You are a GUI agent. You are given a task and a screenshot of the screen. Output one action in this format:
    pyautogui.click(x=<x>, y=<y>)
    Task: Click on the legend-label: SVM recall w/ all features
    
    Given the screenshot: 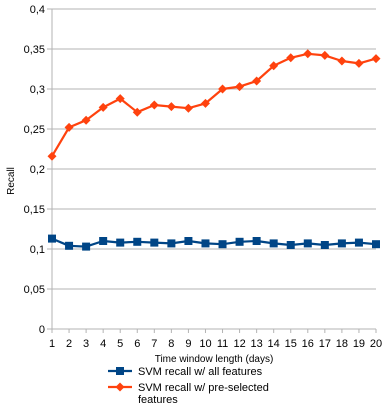 What is the action you would take?
    pyautogui.click(x=200, y=372)
    